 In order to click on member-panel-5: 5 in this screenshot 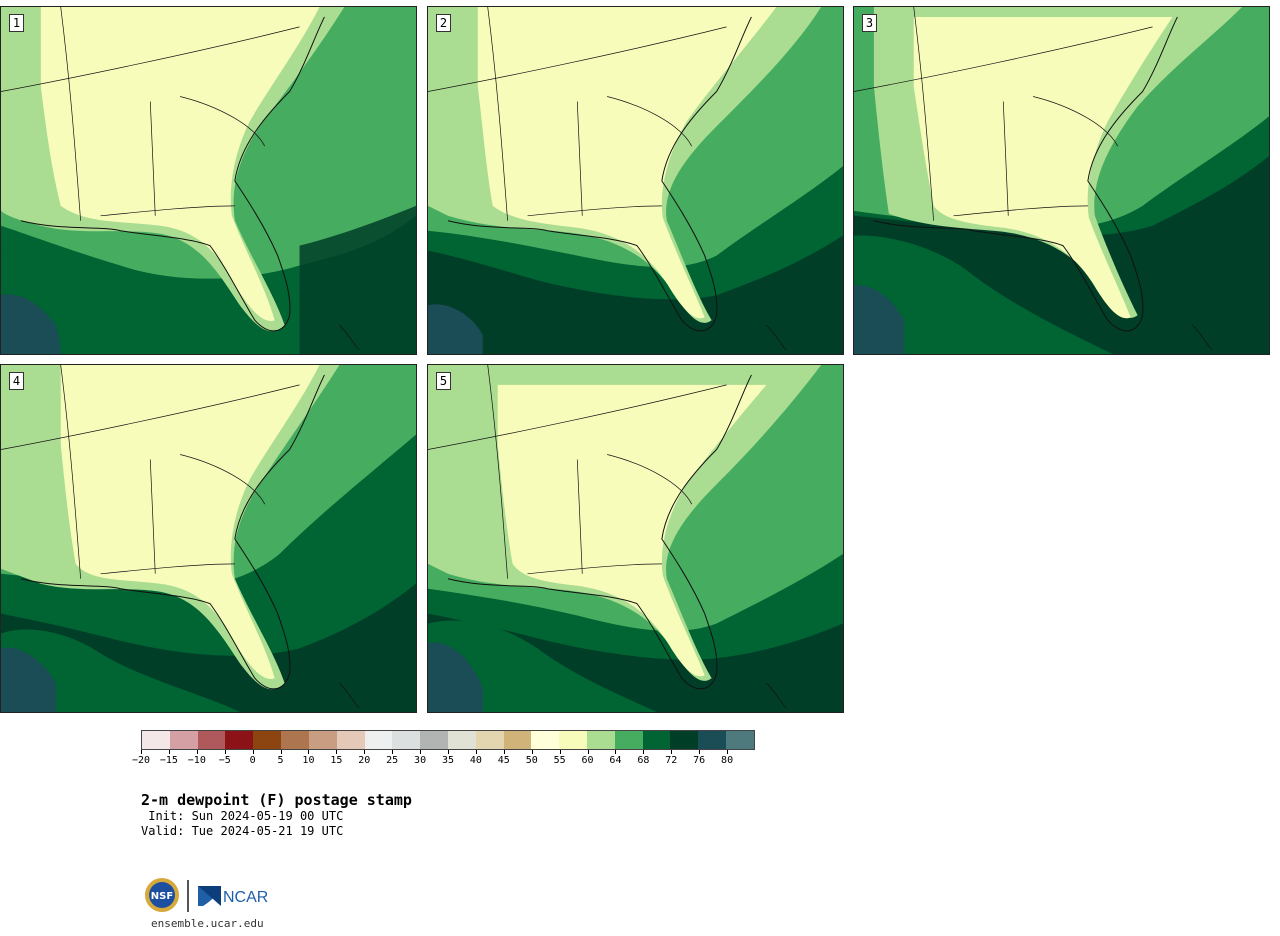, I will do `click(635, 538)`.